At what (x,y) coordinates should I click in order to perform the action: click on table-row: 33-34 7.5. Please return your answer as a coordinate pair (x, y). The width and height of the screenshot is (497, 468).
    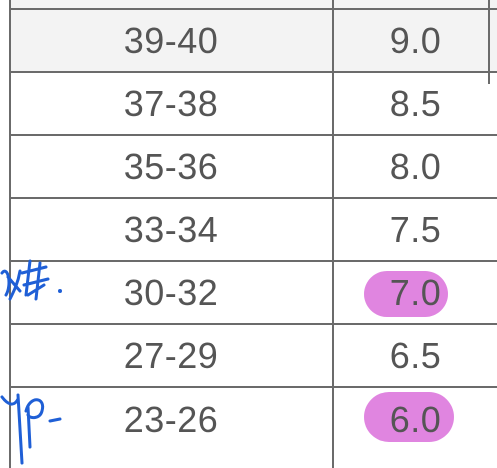
    Looking at the image, I should click on (253, 230).